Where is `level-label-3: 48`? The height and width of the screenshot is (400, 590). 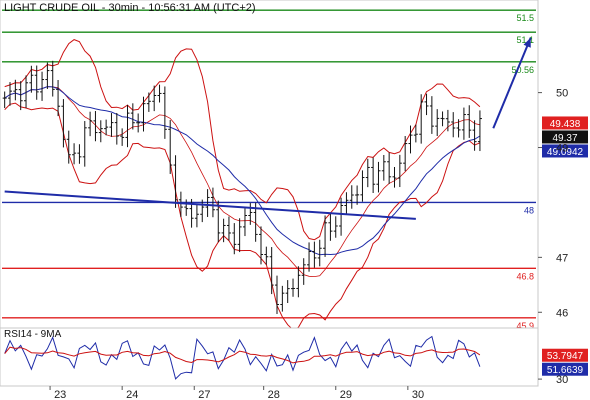
level-label-3: 48 is located at coordinates (529, 210).